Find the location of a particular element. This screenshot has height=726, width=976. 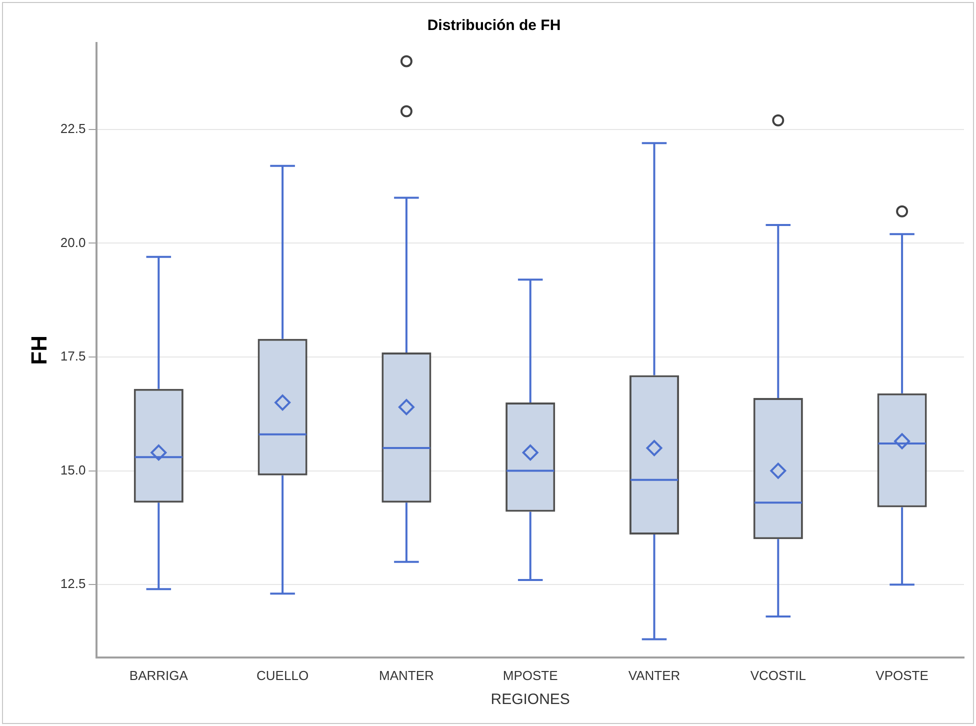

y-tick-label: 15.0 is located at coordinates (73, 470).